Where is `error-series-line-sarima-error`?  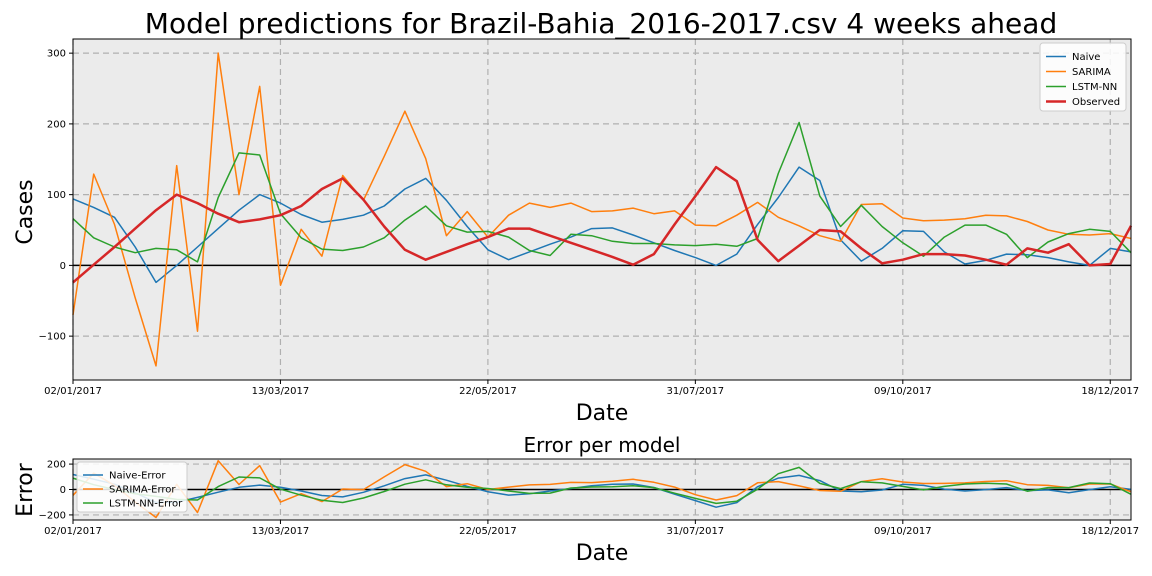 error-series-line-sarima-error is located at coordinates (602, 489).